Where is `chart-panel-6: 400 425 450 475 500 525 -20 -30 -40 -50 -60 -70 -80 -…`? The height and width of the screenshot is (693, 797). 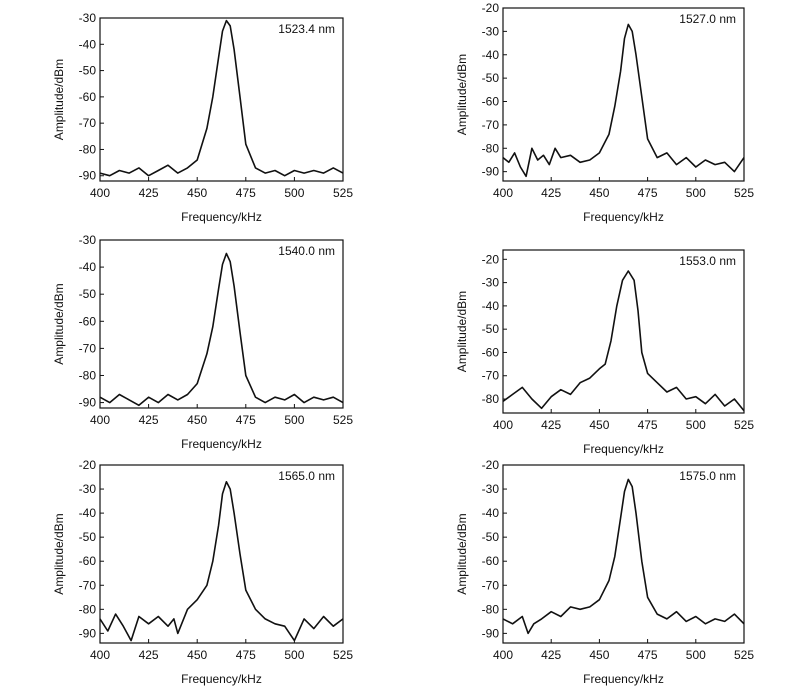
chart-panel-6: 400 425 450 475 500 525 -20 -30 -40 -50 -60 -70 -80 -… is located at coordinates (604, 572).